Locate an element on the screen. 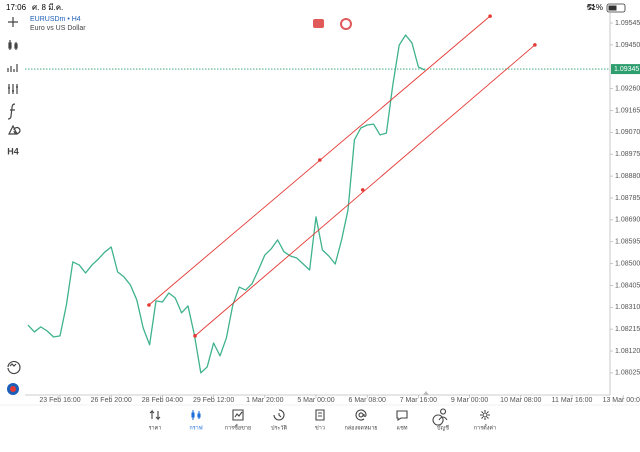  indicator-icon is located at coordinates (346, 24).